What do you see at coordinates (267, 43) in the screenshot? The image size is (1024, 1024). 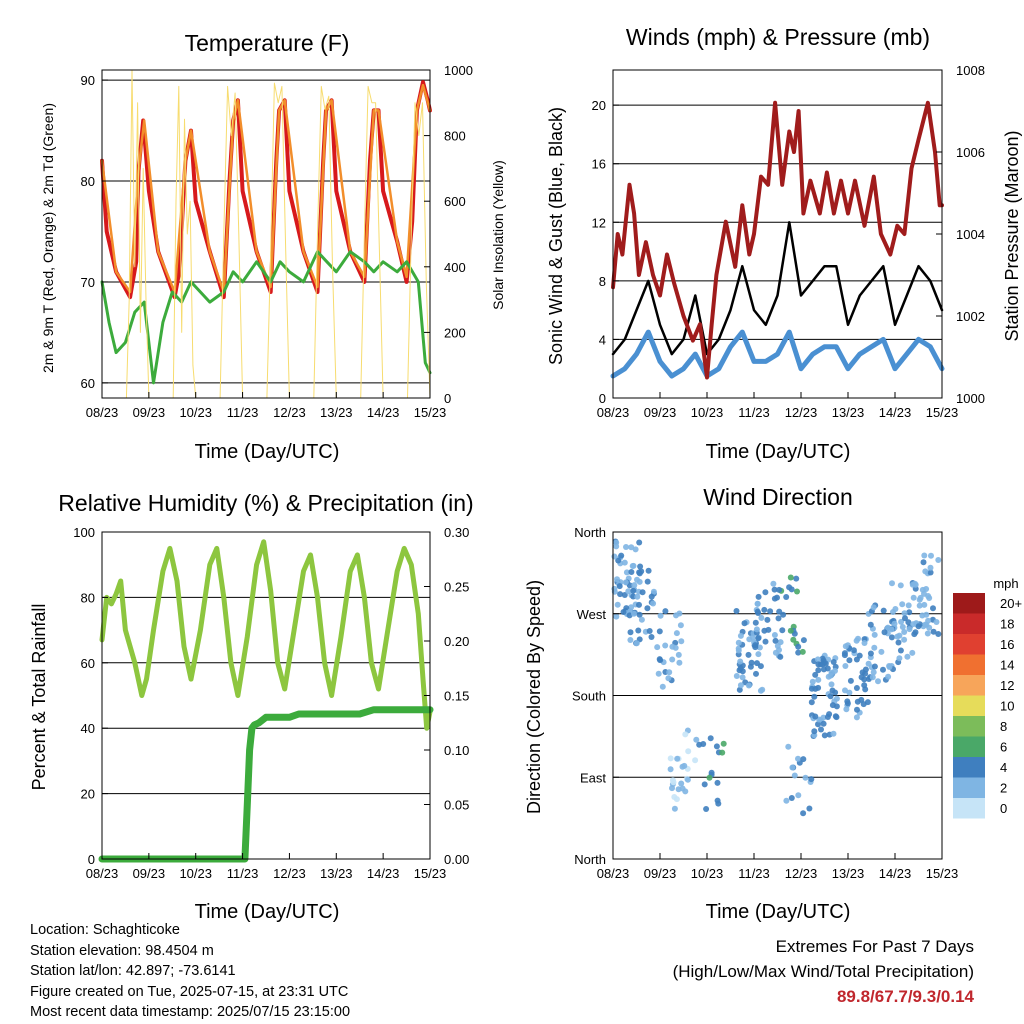 I see `temperature-title: Temperature (F)` at bounding box center [267, 43].